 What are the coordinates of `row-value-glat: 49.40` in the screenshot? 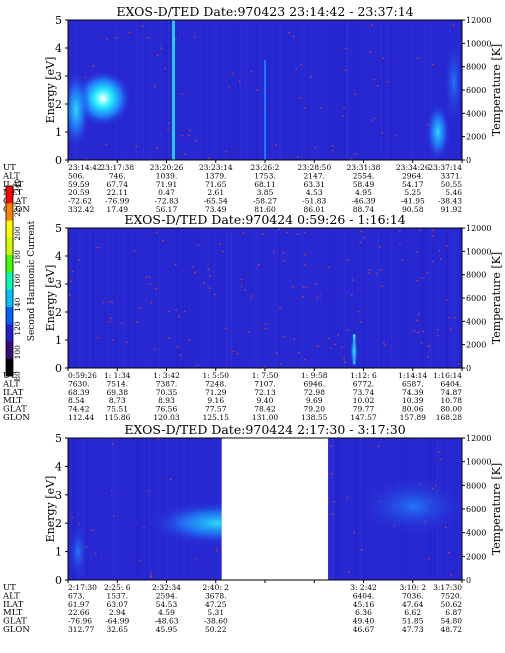 It's located at (364, 621).